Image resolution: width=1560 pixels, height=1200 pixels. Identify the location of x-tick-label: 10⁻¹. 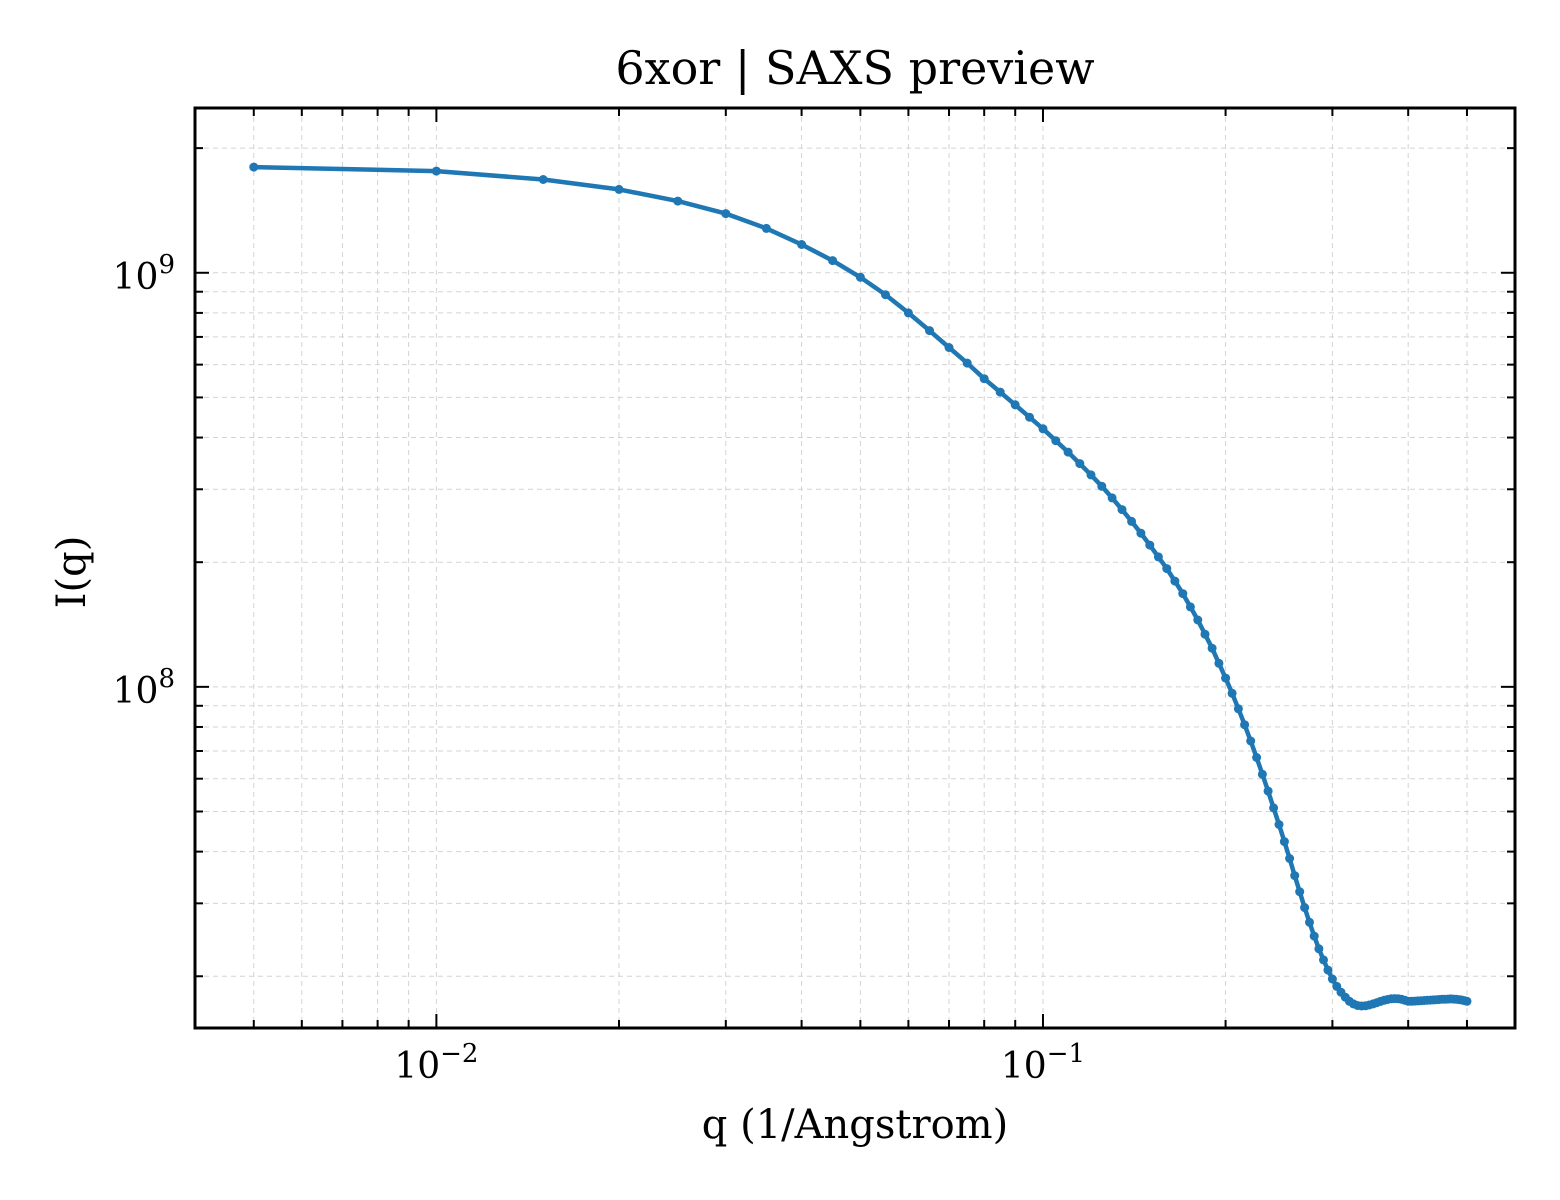
(1043, 1063).